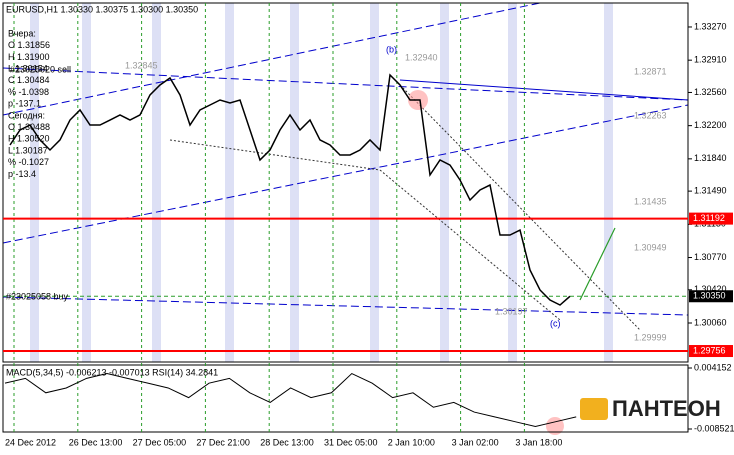 This screenshot has height=455, width=734. What do you see at coordinates (223, 442) in the screenshot?
I see `x-tick-label: 27 Dec 21:00` at bounding box center [223, 442].